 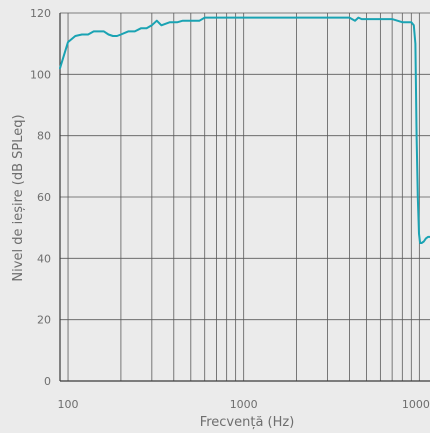 What do you see at coordinates (44, 320) in the screenshot?
I see `y-tick-label: 20` at bounding box center [44, 320].